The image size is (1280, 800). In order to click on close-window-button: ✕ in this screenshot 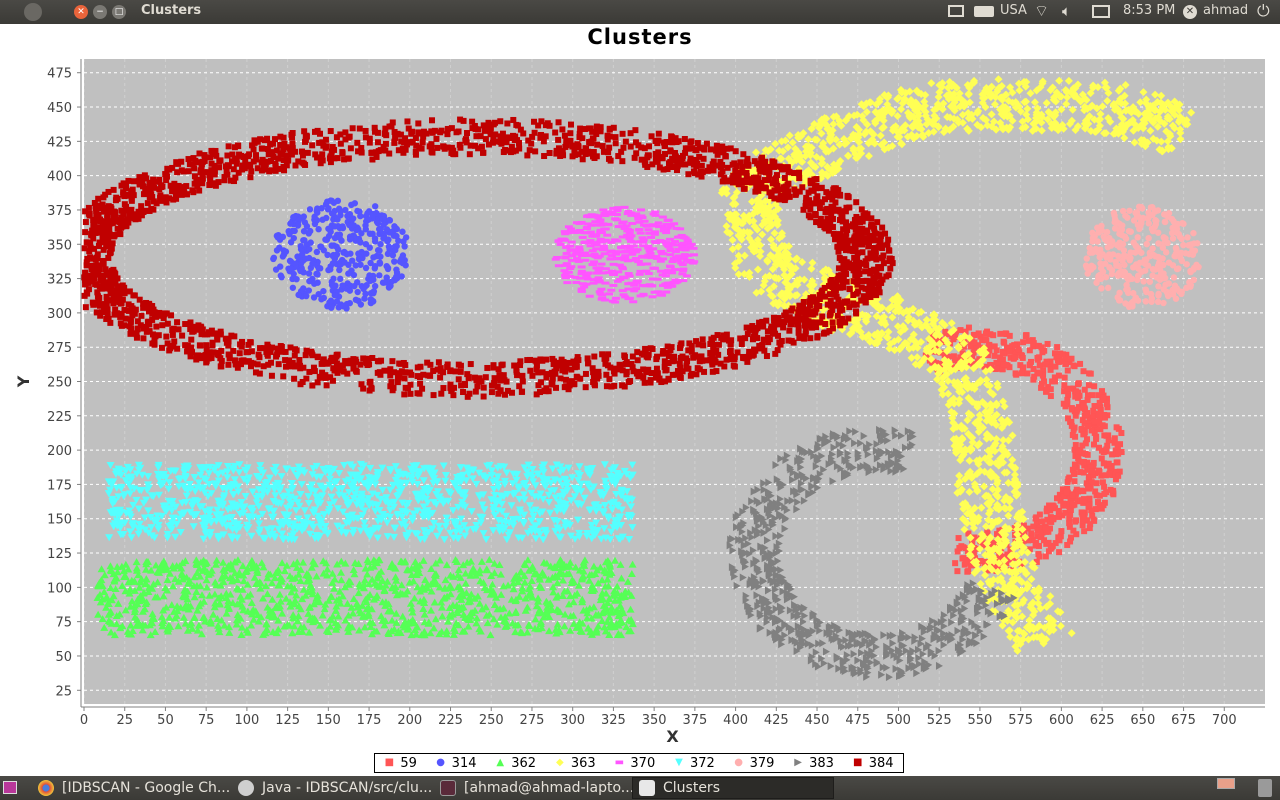, I will do `click(81, 12)`.